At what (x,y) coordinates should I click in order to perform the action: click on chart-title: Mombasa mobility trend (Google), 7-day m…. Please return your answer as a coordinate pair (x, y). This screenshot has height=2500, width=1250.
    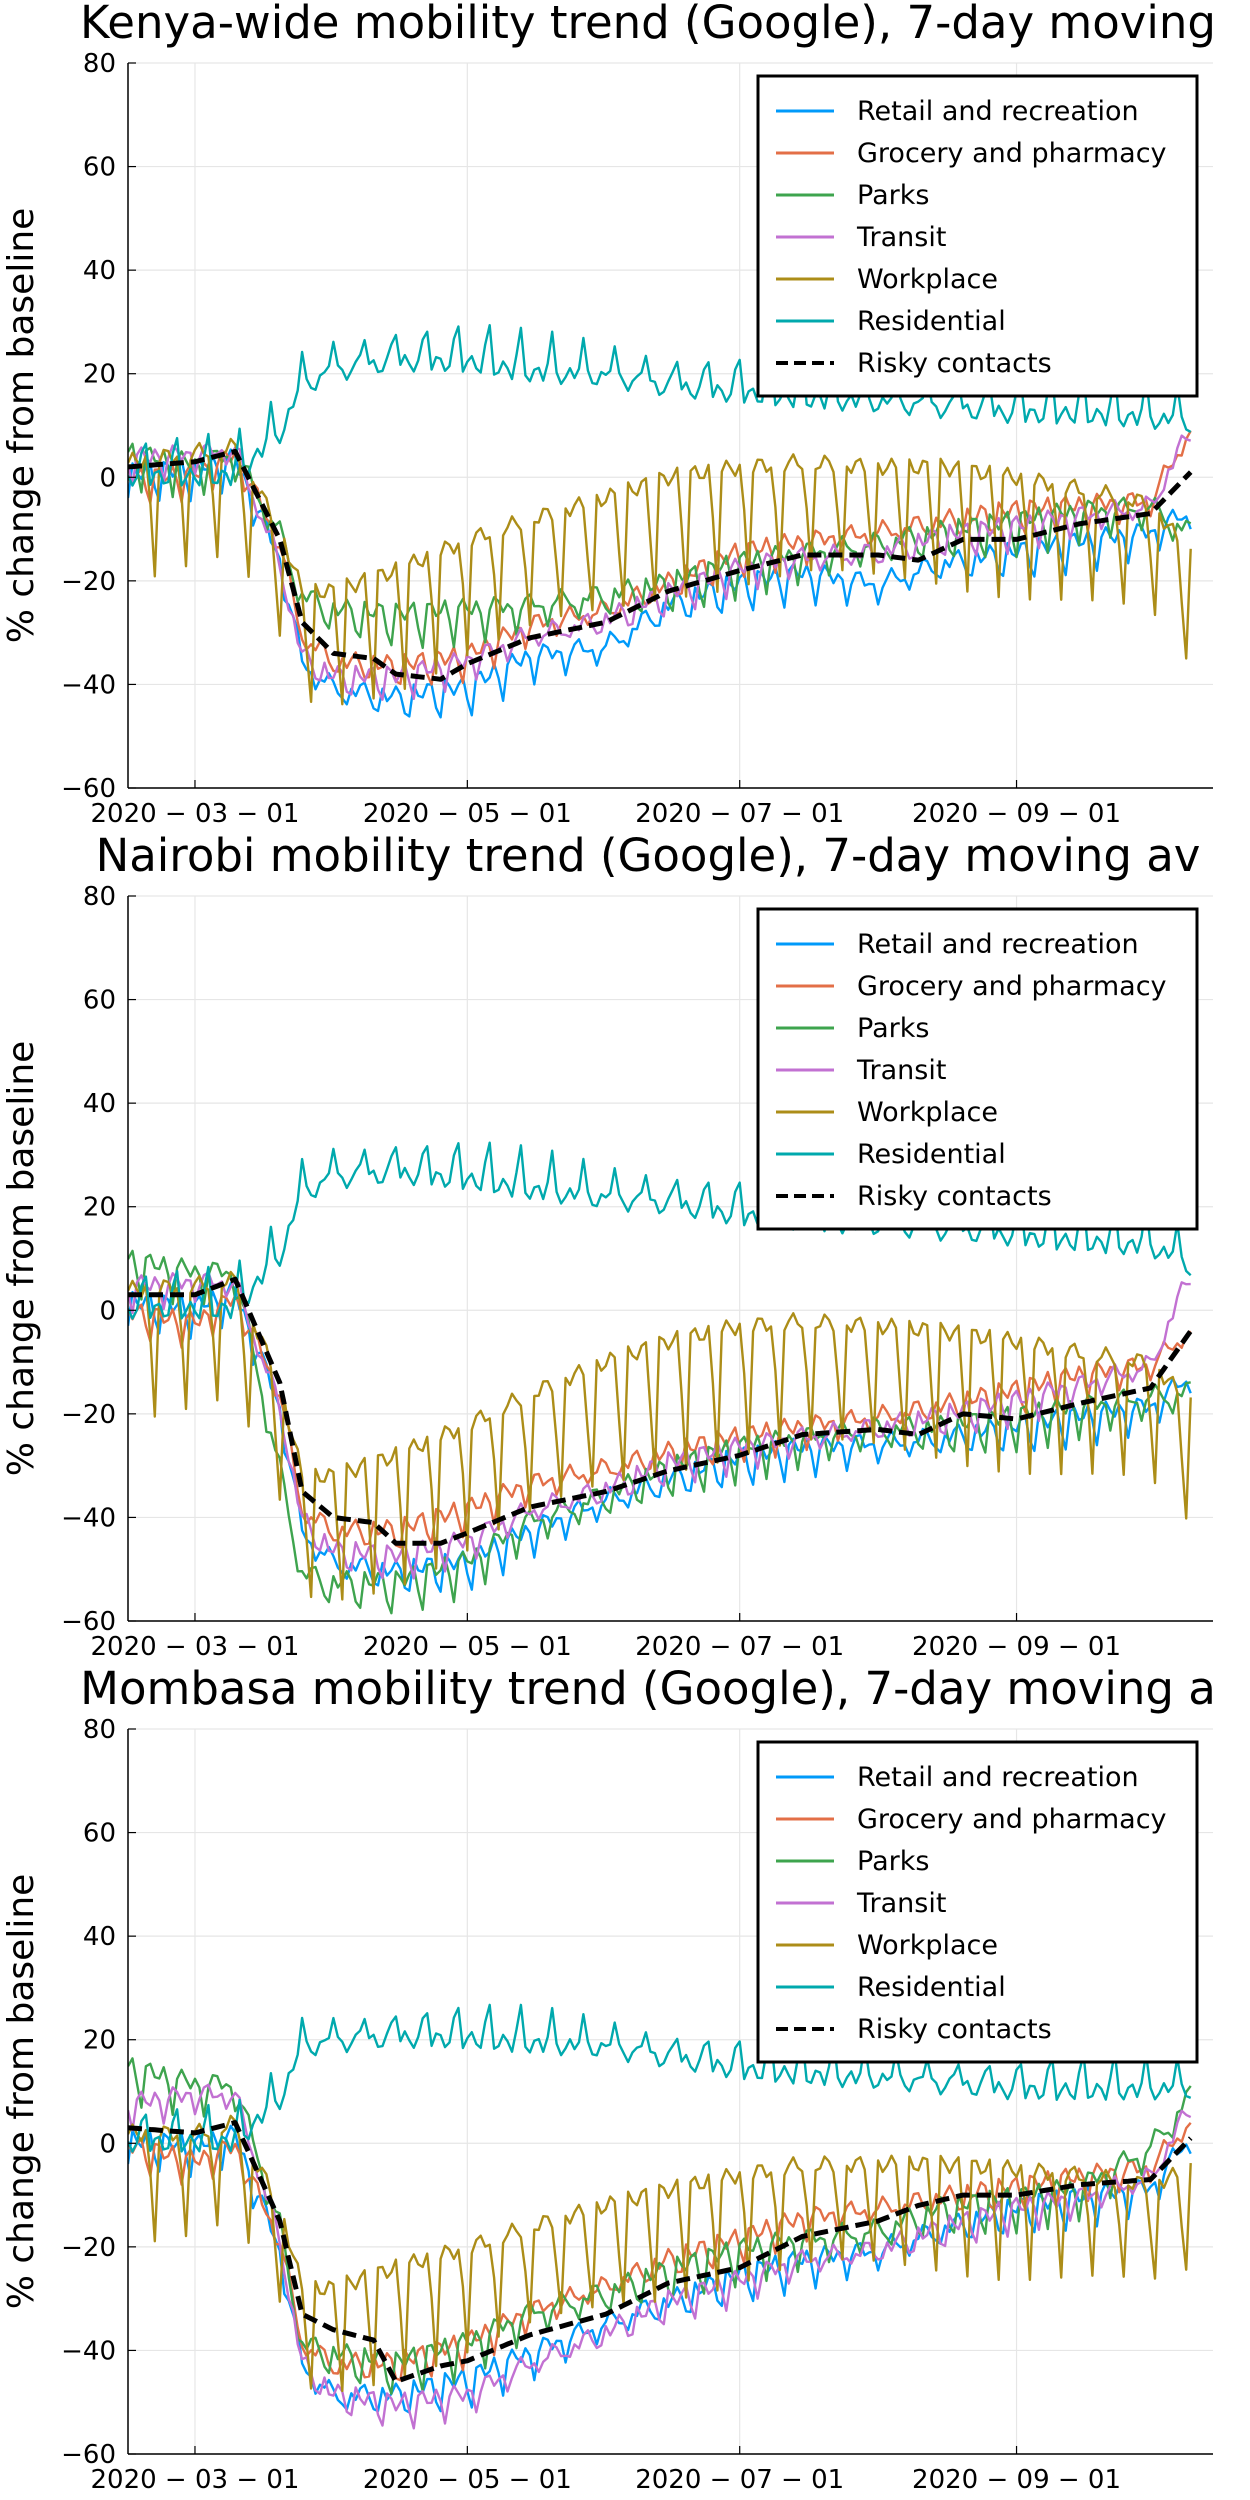
    Looking at the image, I should click on (648, 1688).